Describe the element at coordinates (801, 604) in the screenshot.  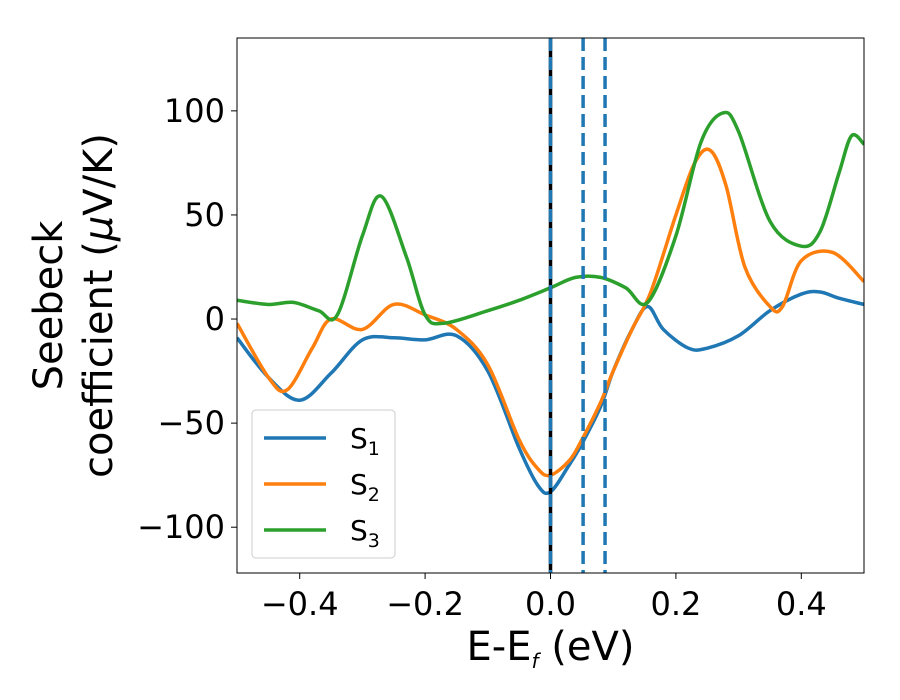
I see `x-tick-label: 0.4` at that location.